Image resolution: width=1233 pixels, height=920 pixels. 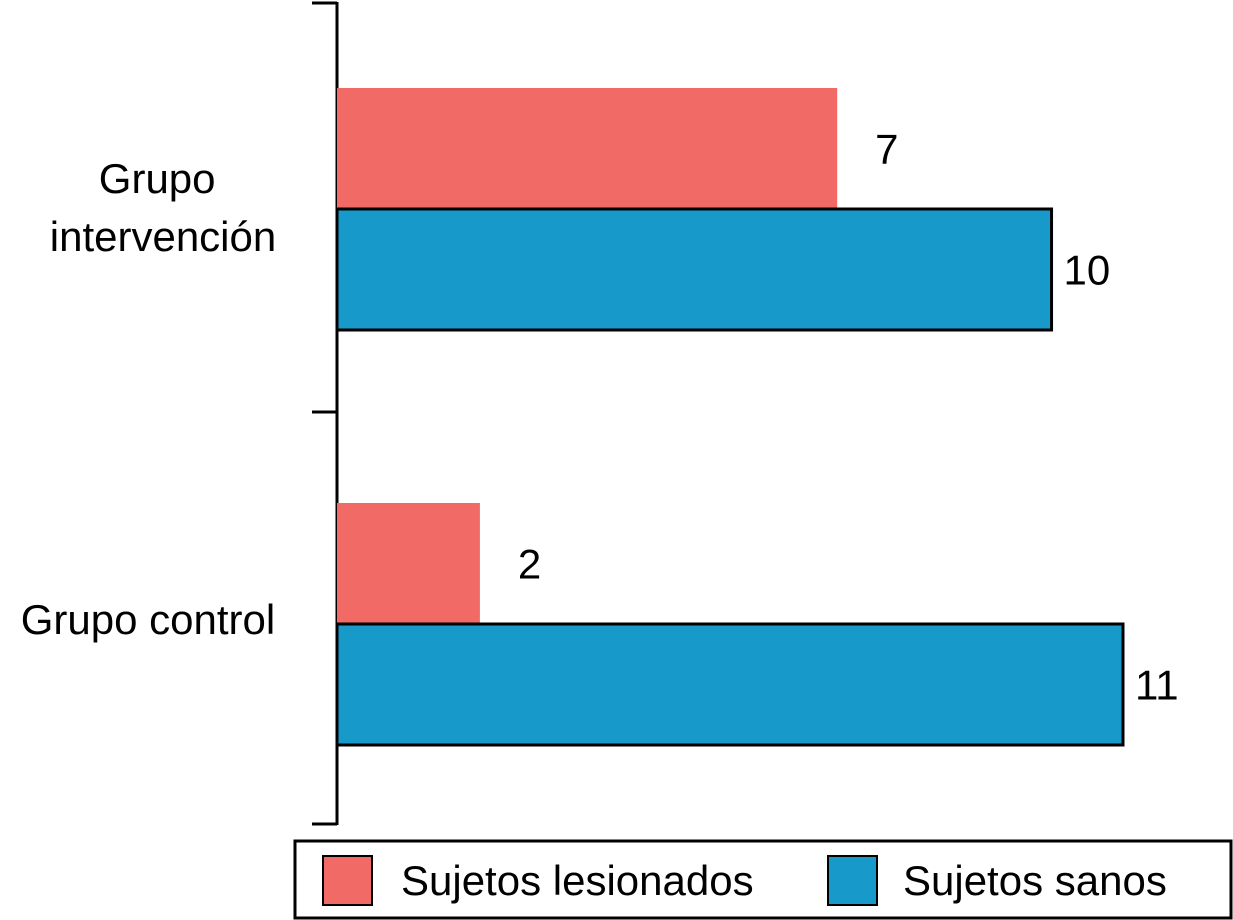 I want to click on bar-intervencion-sanos, so click(x=694, y=269).